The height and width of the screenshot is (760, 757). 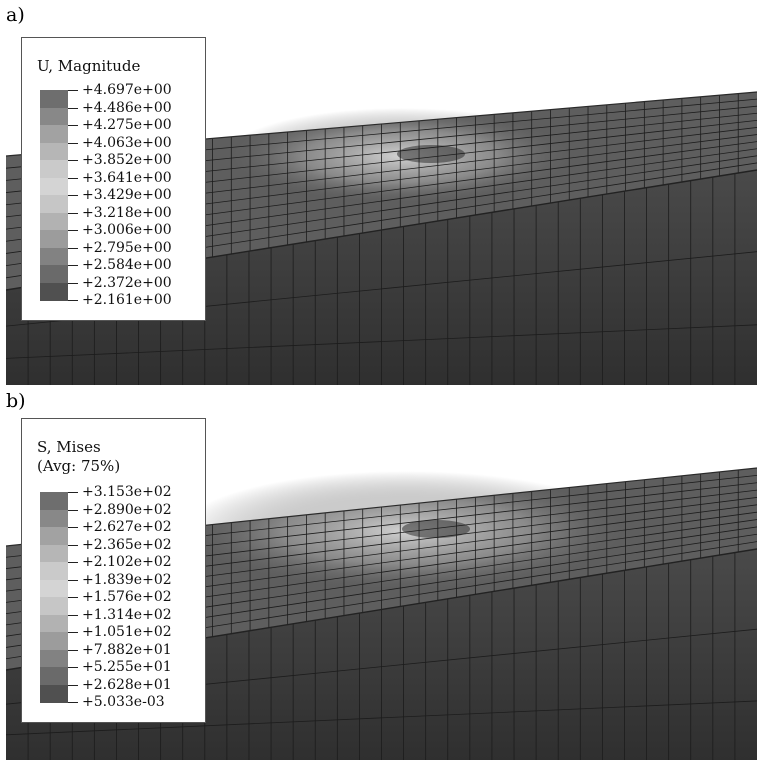 I want to click on legend-value: +3.852e+00, so click(x=127, y=160).